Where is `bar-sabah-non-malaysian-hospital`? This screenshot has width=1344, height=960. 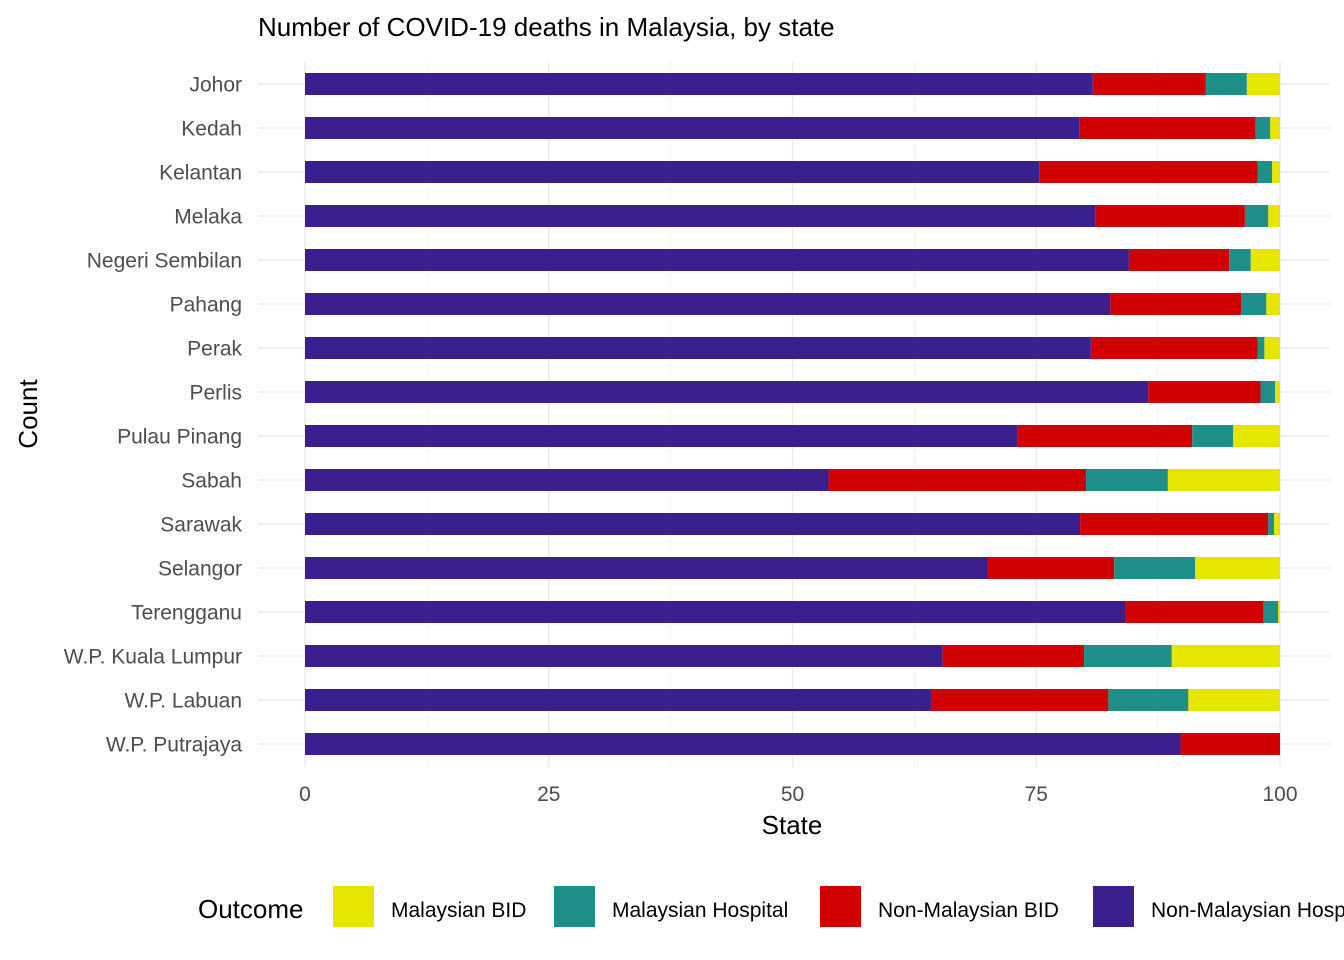 bar-sabah-non-malaysian-hospital is located at coordinates (567, 480).